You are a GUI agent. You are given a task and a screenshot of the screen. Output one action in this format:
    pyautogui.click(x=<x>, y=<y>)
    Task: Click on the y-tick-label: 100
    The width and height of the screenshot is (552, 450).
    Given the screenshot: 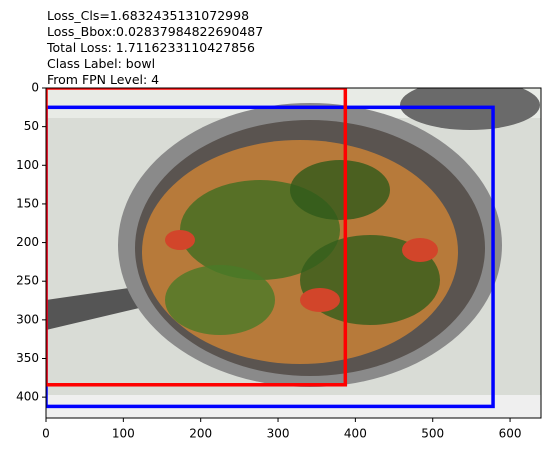 What is the action you would take?
    pyautogui.click(x=27, y=165)
    